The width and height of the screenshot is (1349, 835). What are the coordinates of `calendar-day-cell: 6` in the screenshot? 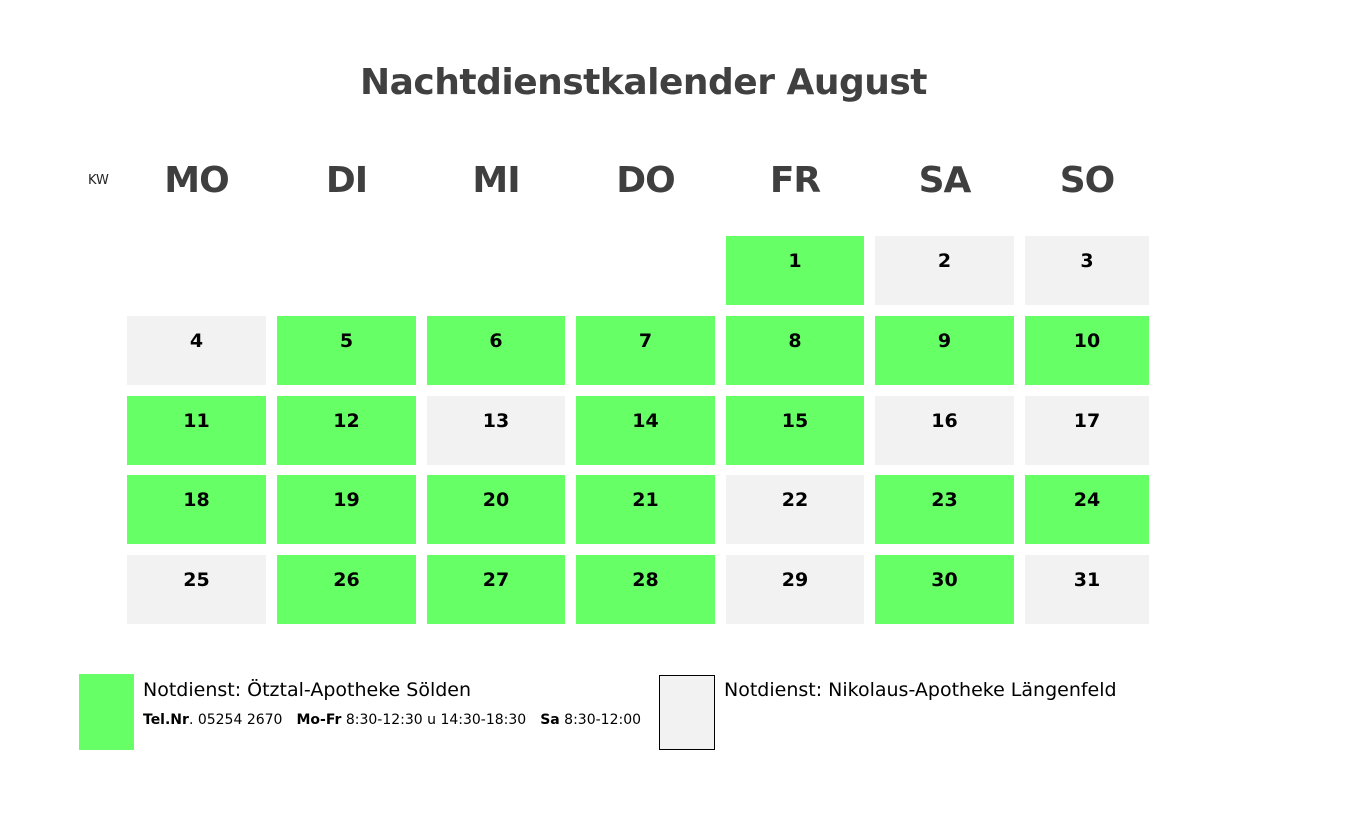 It's located at (496, 350).